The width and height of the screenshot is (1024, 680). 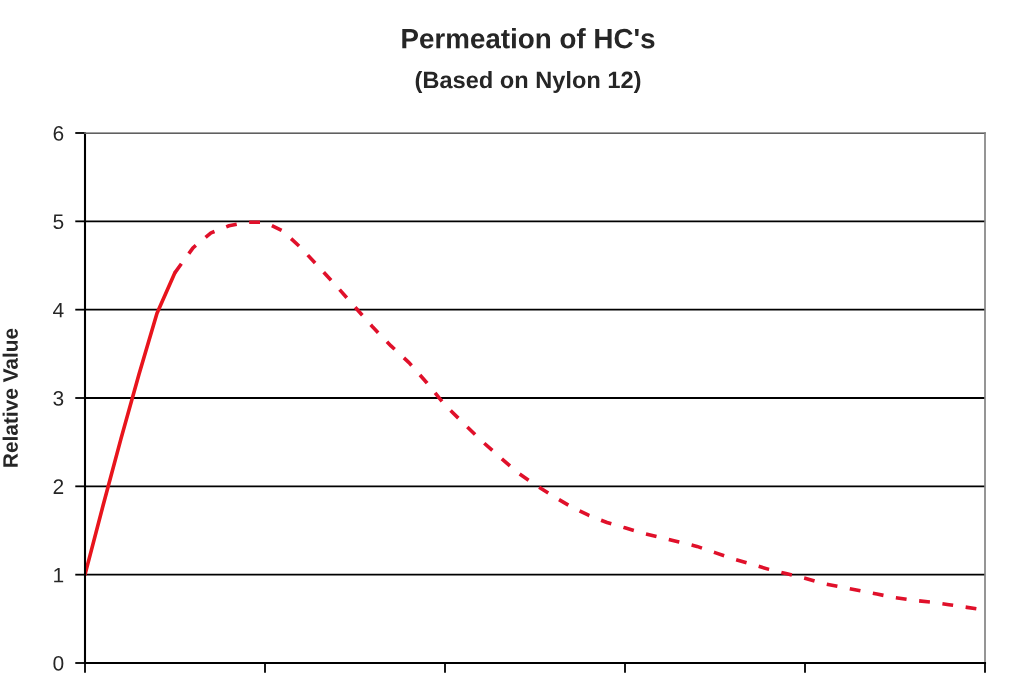 I want to click on y-tick-label: 0, so click(x=58, y=663).